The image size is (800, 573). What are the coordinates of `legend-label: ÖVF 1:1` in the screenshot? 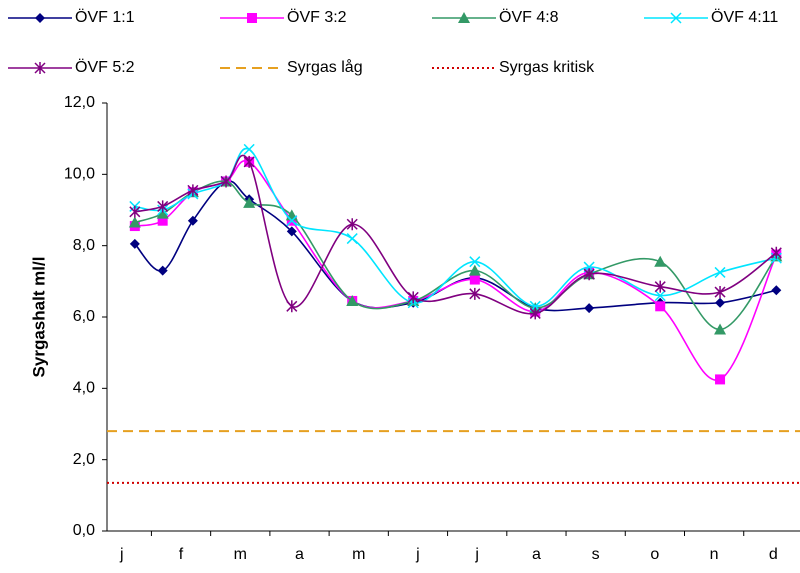 It's located at (105, 17).